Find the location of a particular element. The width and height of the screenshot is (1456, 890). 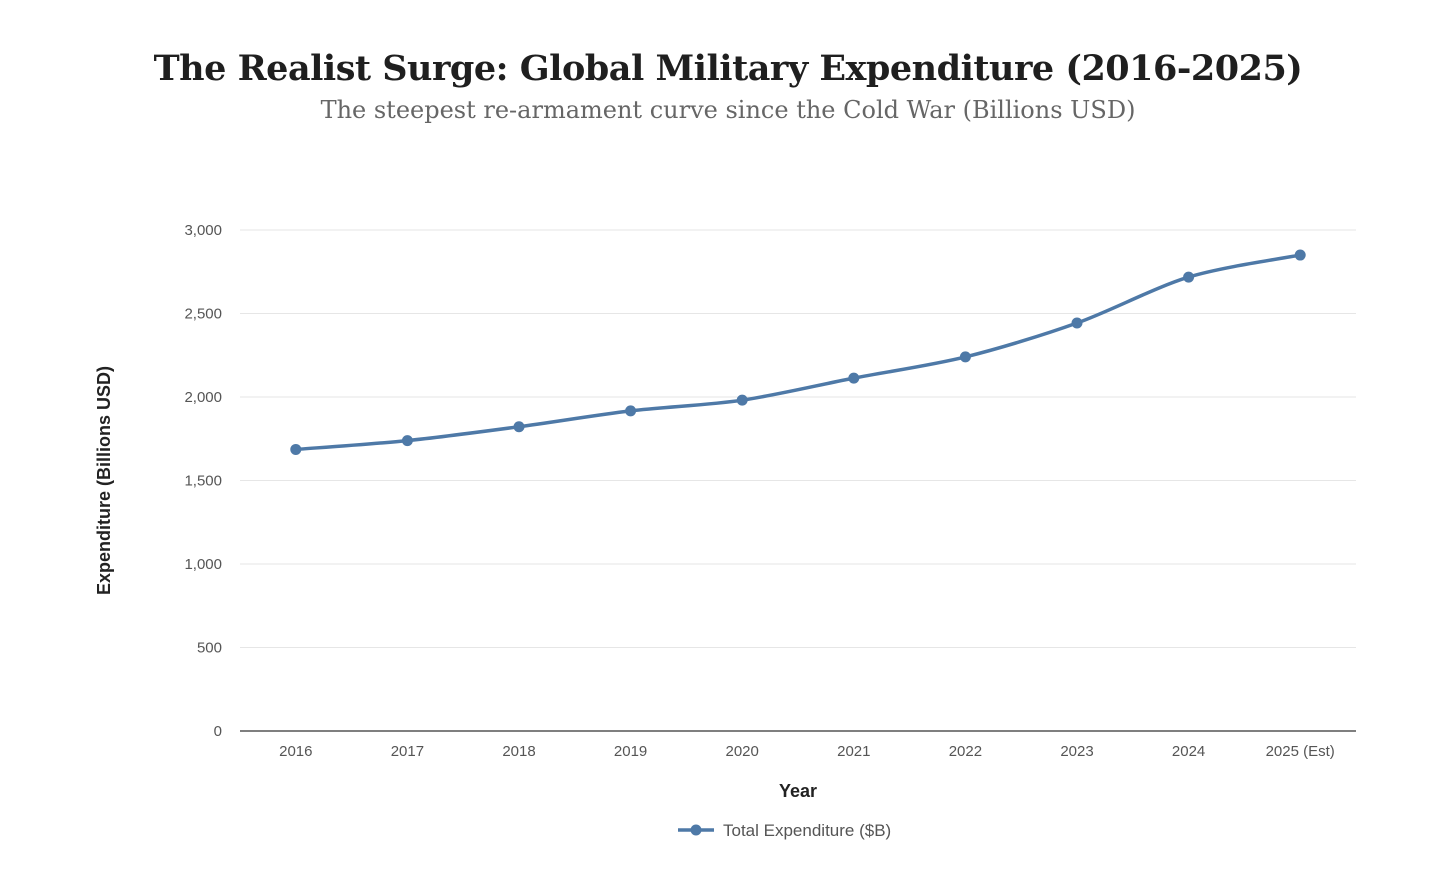

data-point-2018 is located at coordinates (519, 427).